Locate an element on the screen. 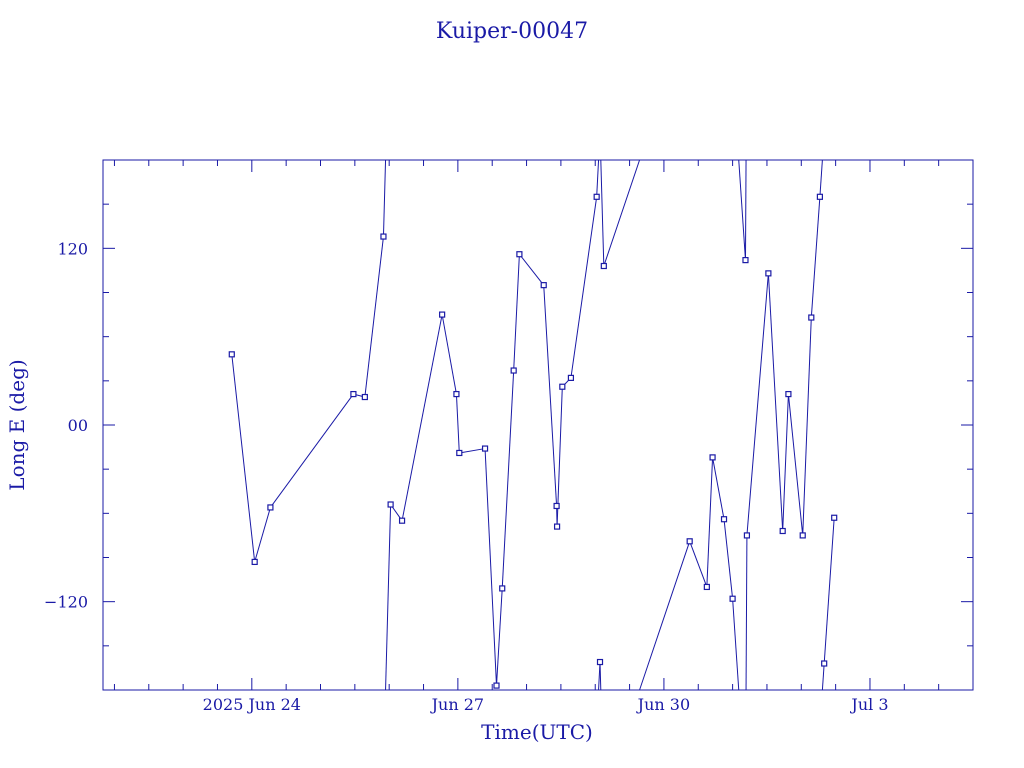 The image size is (1024, 768). x-tick-label: Jul 3 is located at coordinates (868, 704).